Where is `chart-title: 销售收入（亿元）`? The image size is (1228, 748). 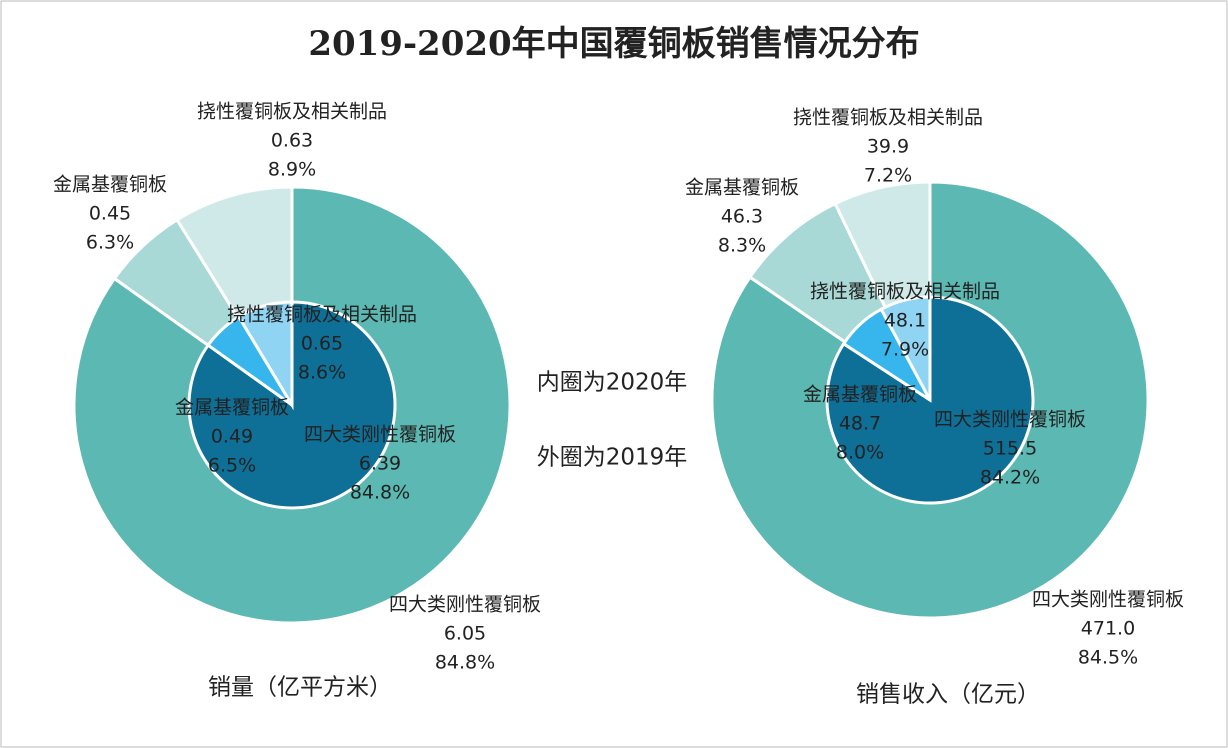
chart-title: 销售收入（亿元） is located at coordinates (948, 695).